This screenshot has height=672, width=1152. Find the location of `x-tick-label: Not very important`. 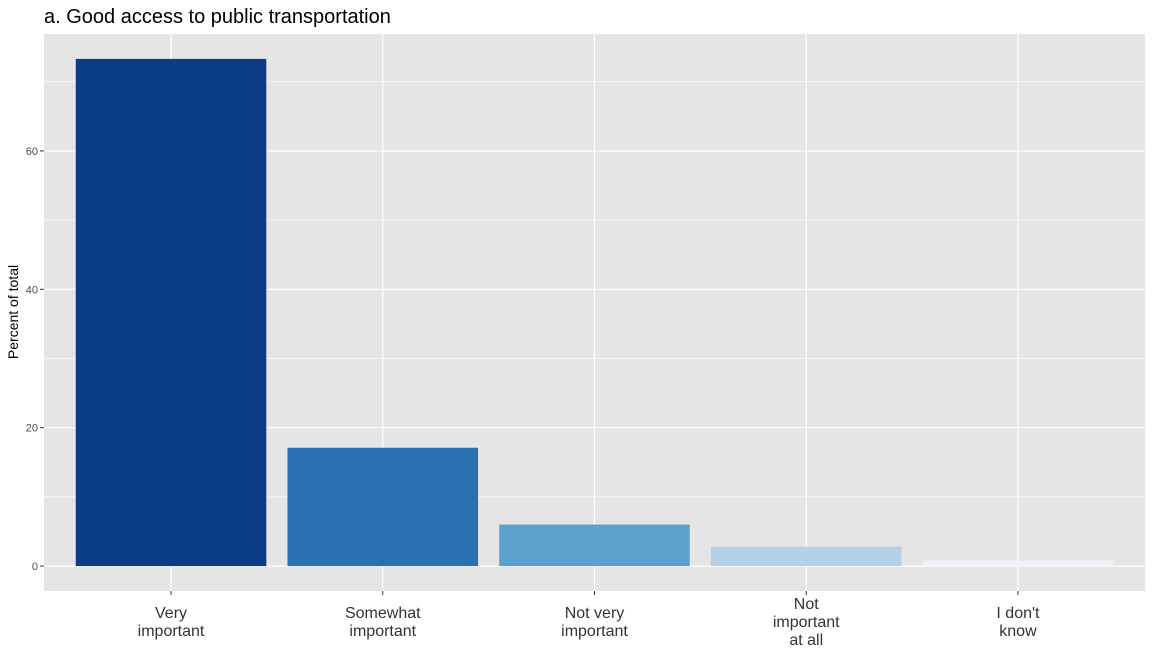

x-tick-label: Not very important is located at coordinates (594, 622).